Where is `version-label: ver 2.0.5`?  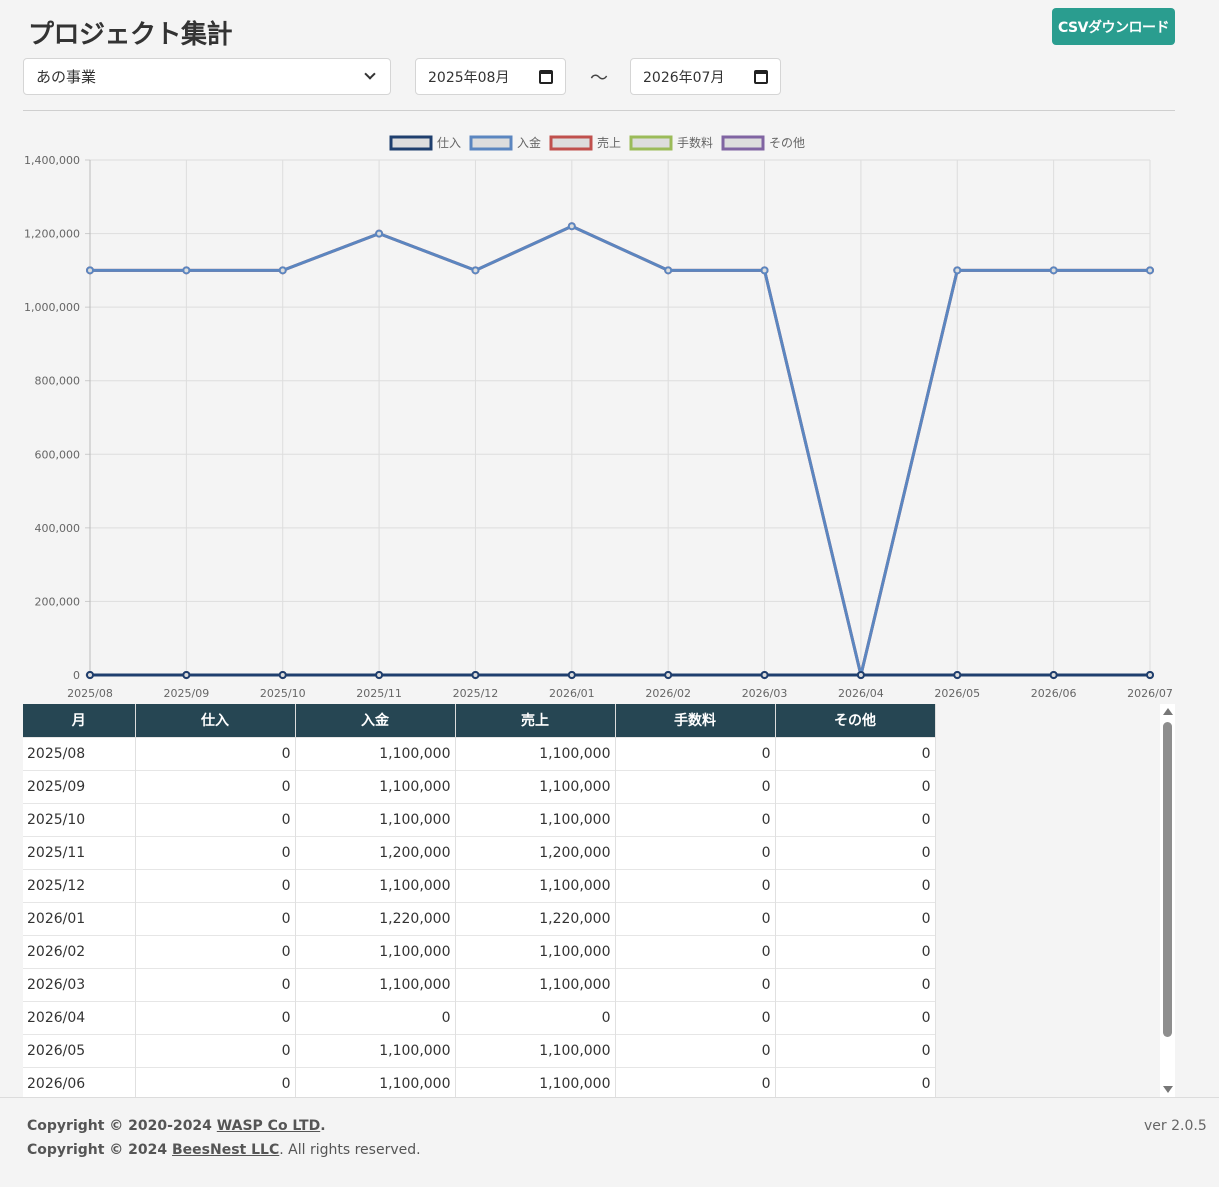 version-label: ver 2.0.5 is located at coordinates (1175, 1126).